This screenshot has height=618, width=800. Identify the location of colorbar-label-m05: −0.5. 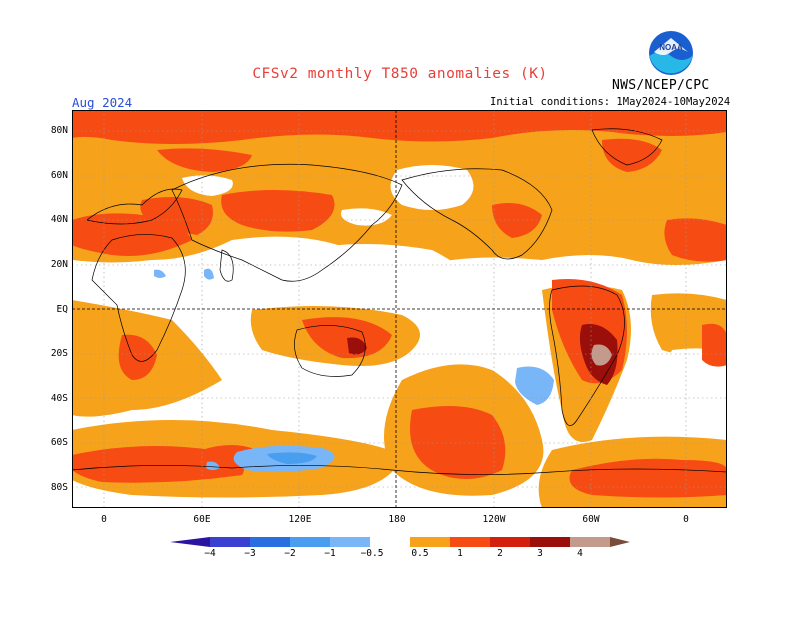
(372, 553).